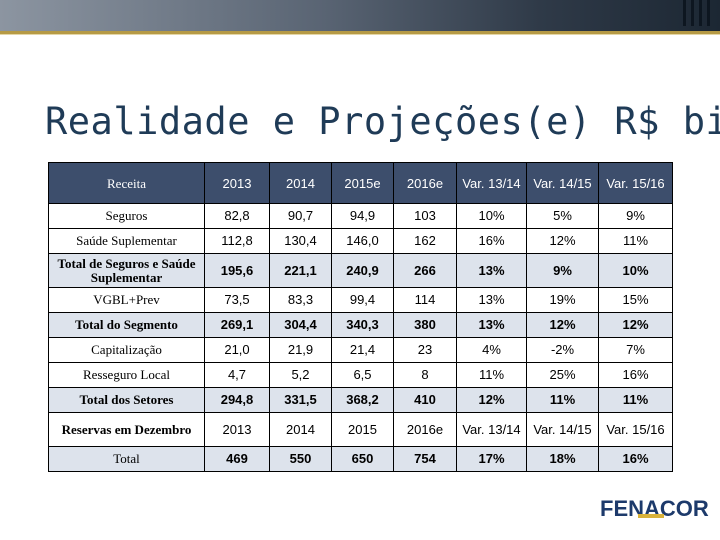 The height and width of the screenshot is (540, 720). Describe the element at coordinates (237, 216) in the screenshot. I see `table-cell: 82,8` at that location.